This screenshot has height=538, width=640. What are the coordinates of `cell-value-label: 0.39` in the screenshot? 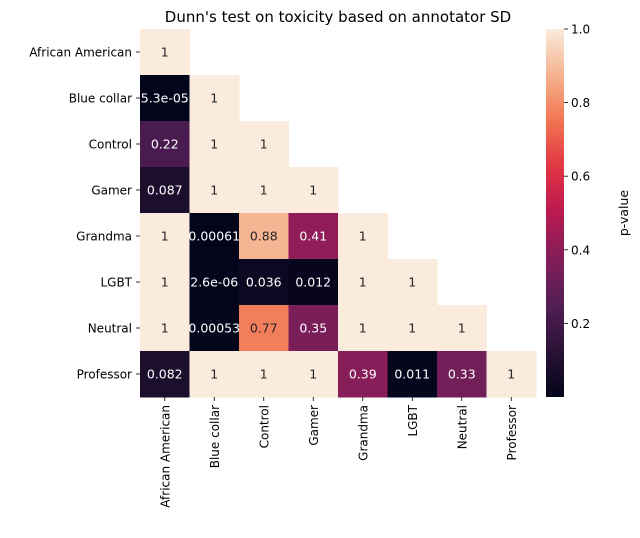 It's located at (363, 374).